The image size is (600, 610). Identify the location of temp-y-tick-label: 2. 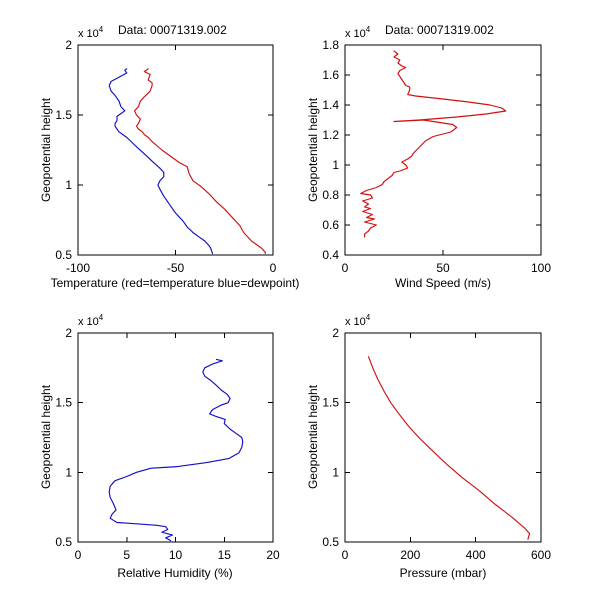
(68, 45).